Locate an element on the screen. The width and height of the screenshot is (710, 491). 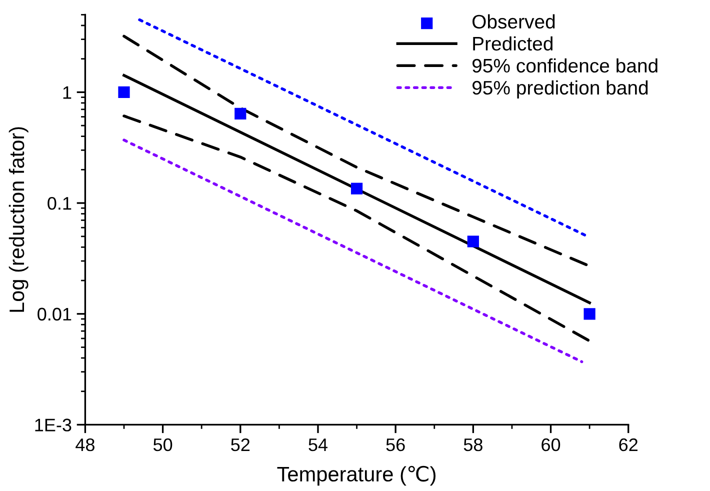
x-tick-label: 52 is located at coordinates (240, 445).